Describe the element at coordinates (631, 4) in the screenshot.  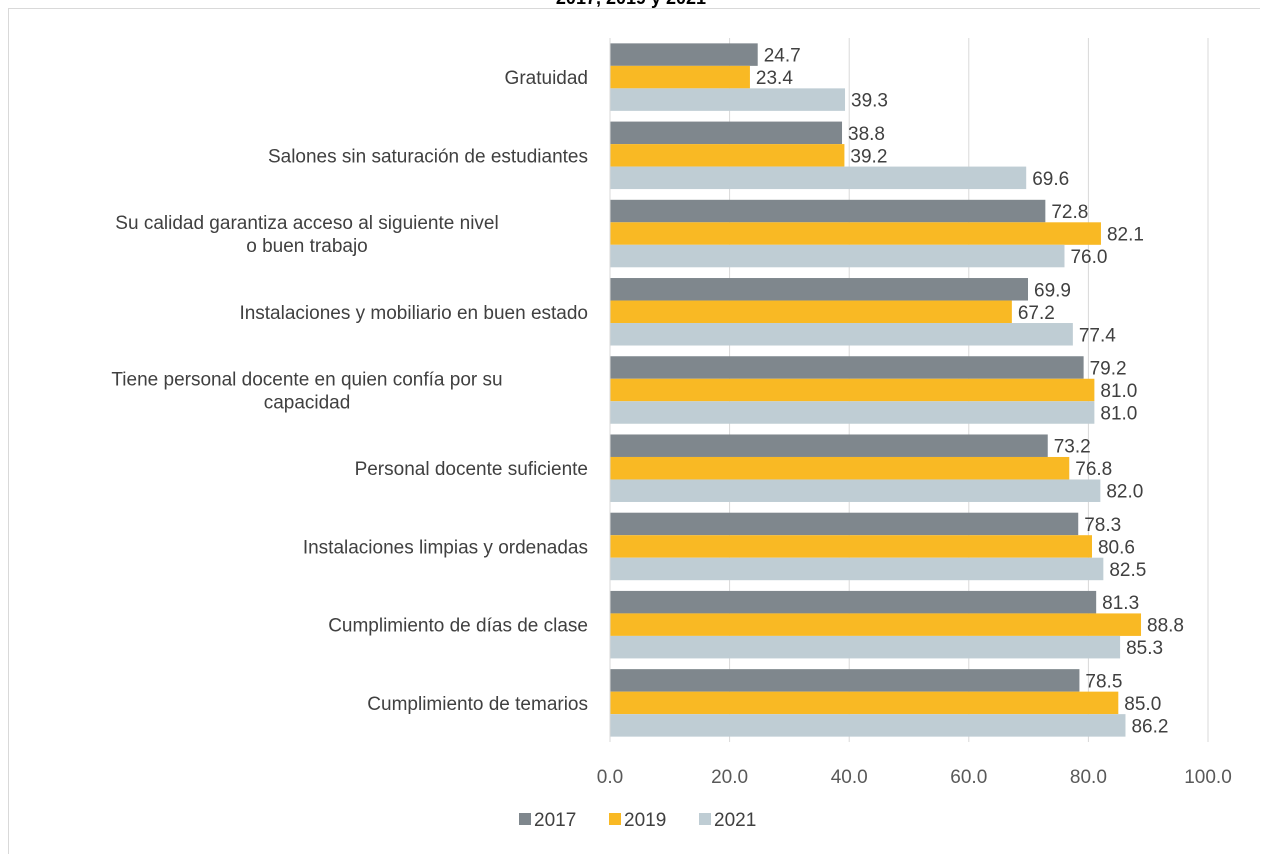
I see `chart-title: 2017, 2019 y 2021` at that location.